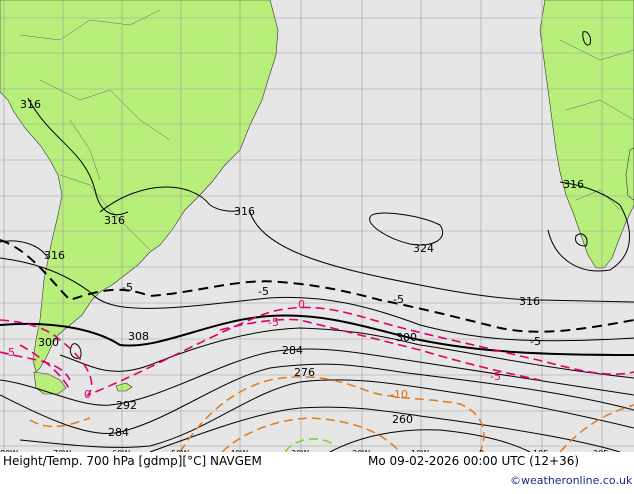 The image size is (634, 494). I want to click on height-label: 292, so click(126, 405).